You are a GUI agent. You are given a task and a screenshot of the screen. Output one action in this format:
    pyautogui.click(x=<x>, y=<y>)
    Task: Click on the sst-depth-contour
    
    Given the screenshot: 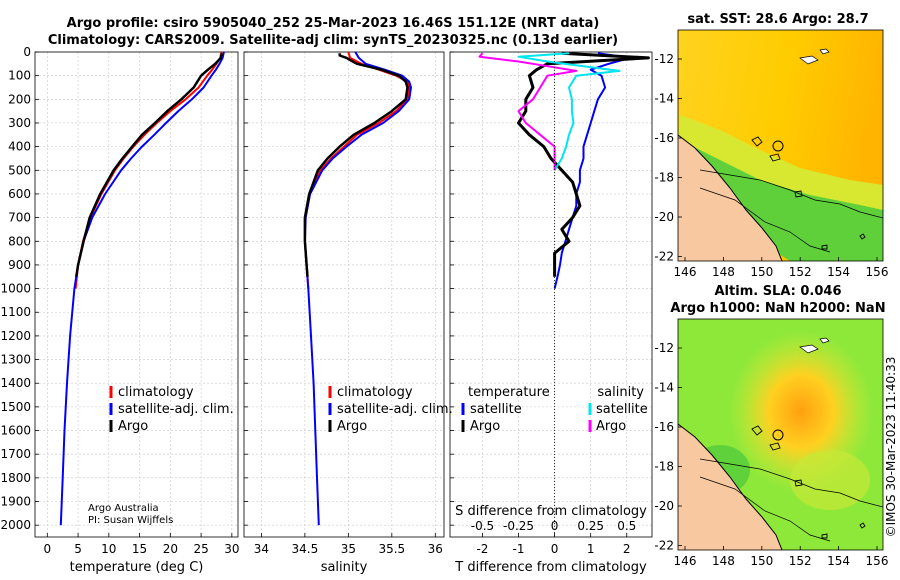 What is the action you would take?
    pyautogui.click(x=765, y=220)
    